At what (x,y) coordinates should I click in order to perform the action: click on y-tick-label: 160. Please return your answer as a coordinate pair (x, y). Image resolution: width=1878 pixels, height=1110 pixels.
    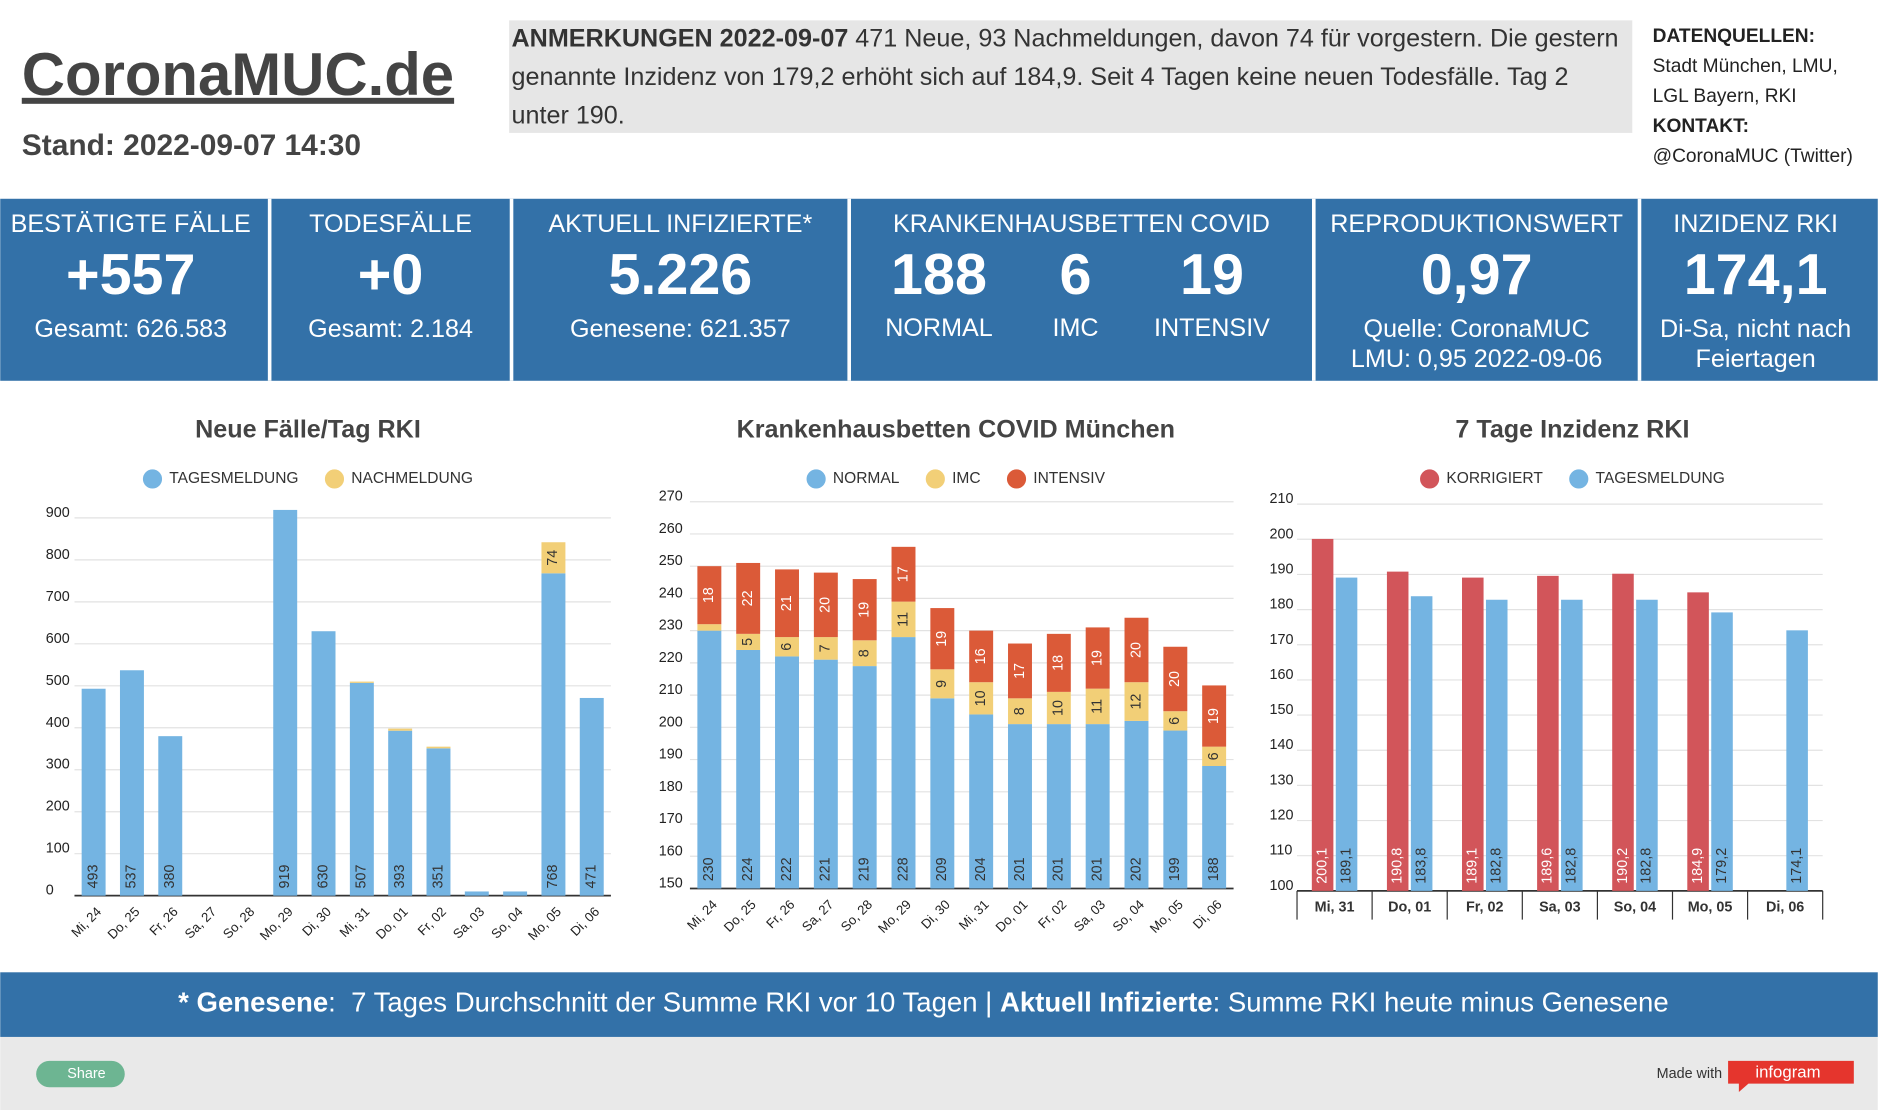
    Looking at the image, I should click on (1281, 675).